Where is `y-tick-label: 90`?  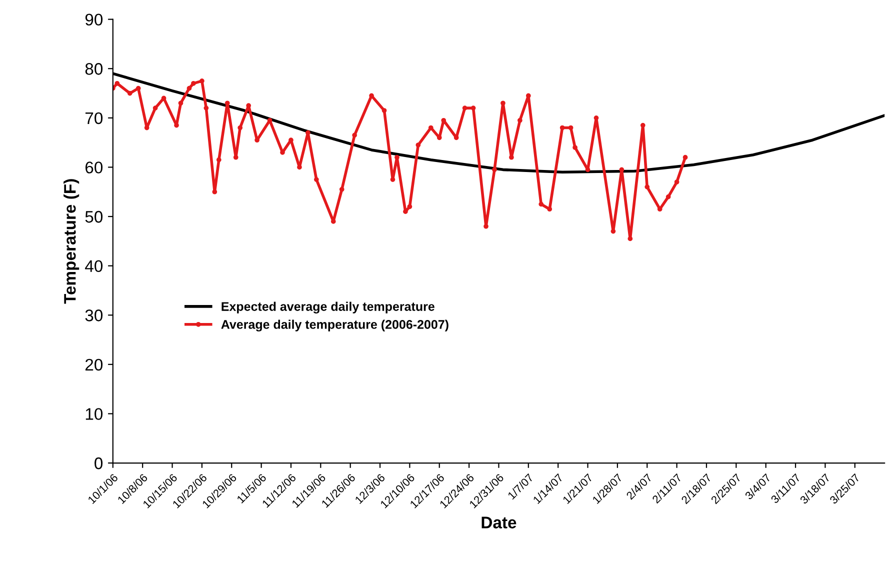 y-tick-label: 90 is located at coordinates (94, 20).